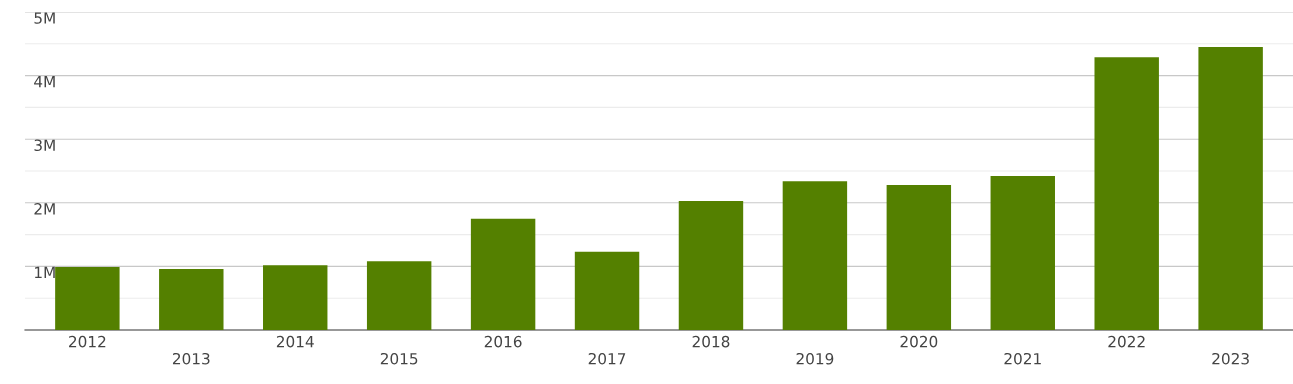 The image size is (1293, 384). I want to click on y-tick-label: 4M, so click(44, 82).